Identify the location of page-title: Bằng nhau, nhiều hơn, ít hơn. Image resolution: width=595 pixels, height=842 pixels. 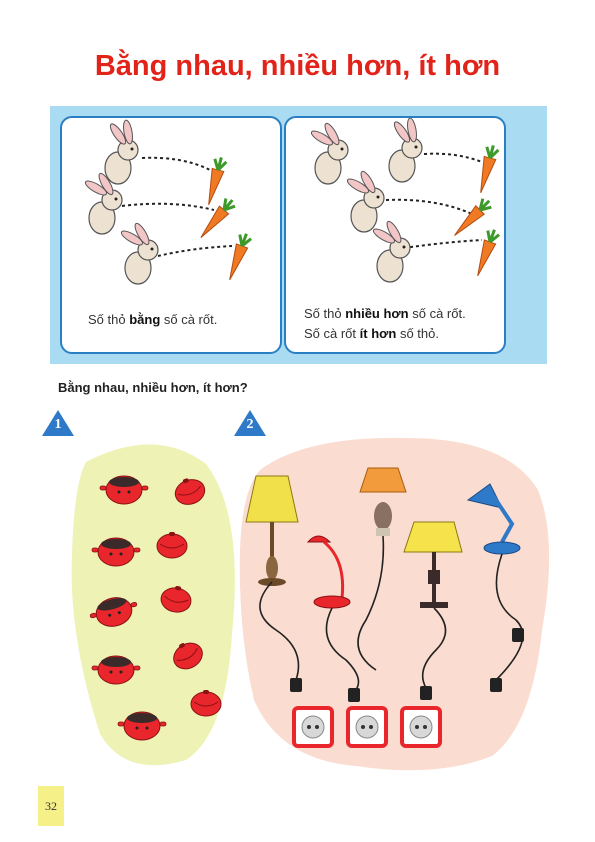
(297, 66).